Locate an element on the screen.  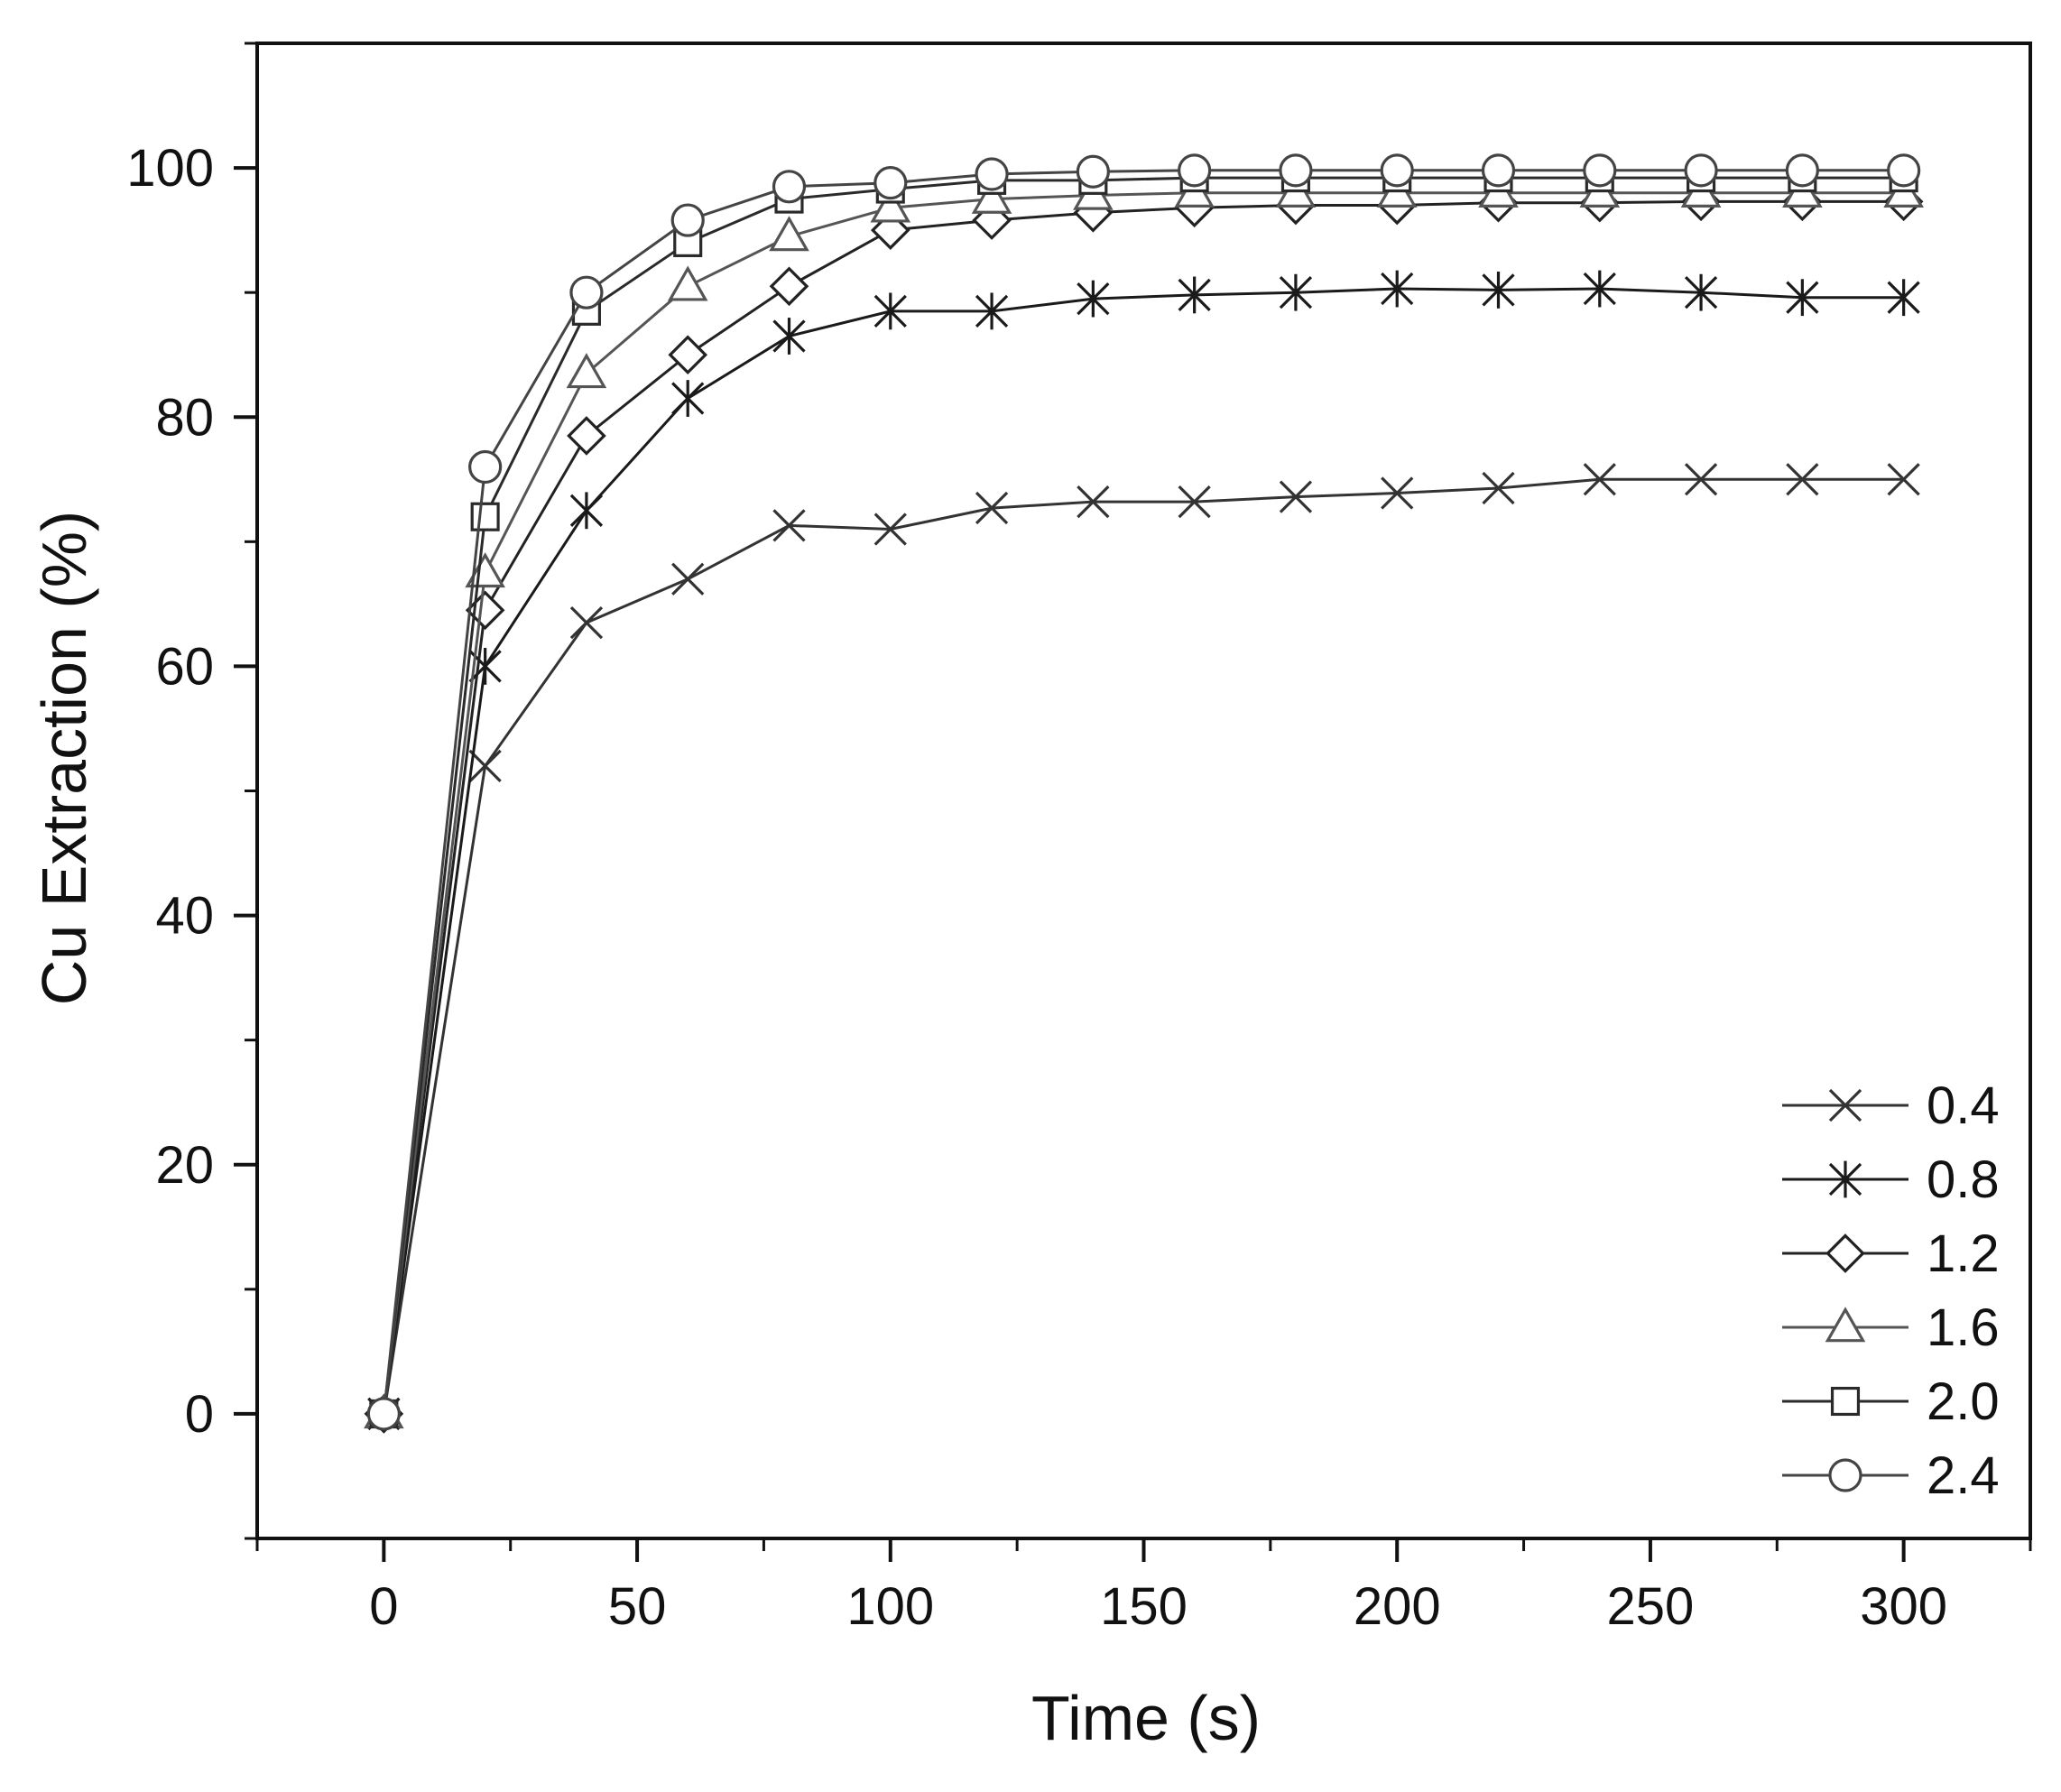
data-point-2.4-20-shape is located at coordinates (485, 467).